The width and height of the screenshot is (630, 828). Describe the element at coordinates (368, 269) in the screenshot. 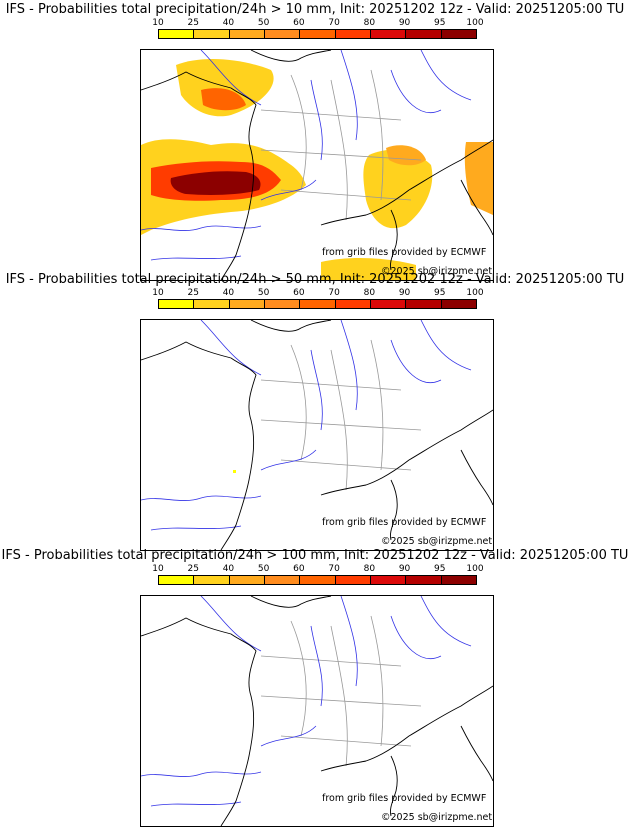

I see `precip-area-south` at that location.